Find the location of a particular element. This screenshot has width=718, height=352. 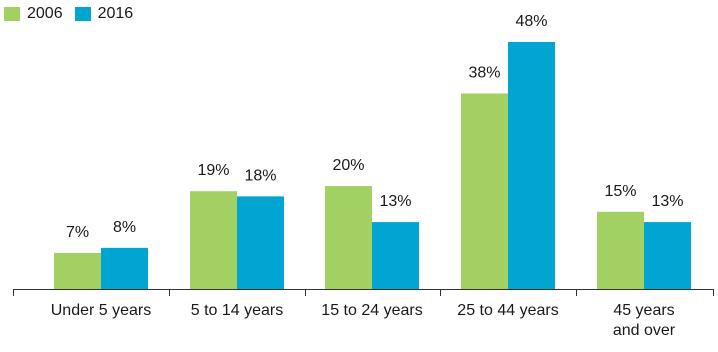

category-label-2: 15 to 24 years is located at coordinates (371, 310).